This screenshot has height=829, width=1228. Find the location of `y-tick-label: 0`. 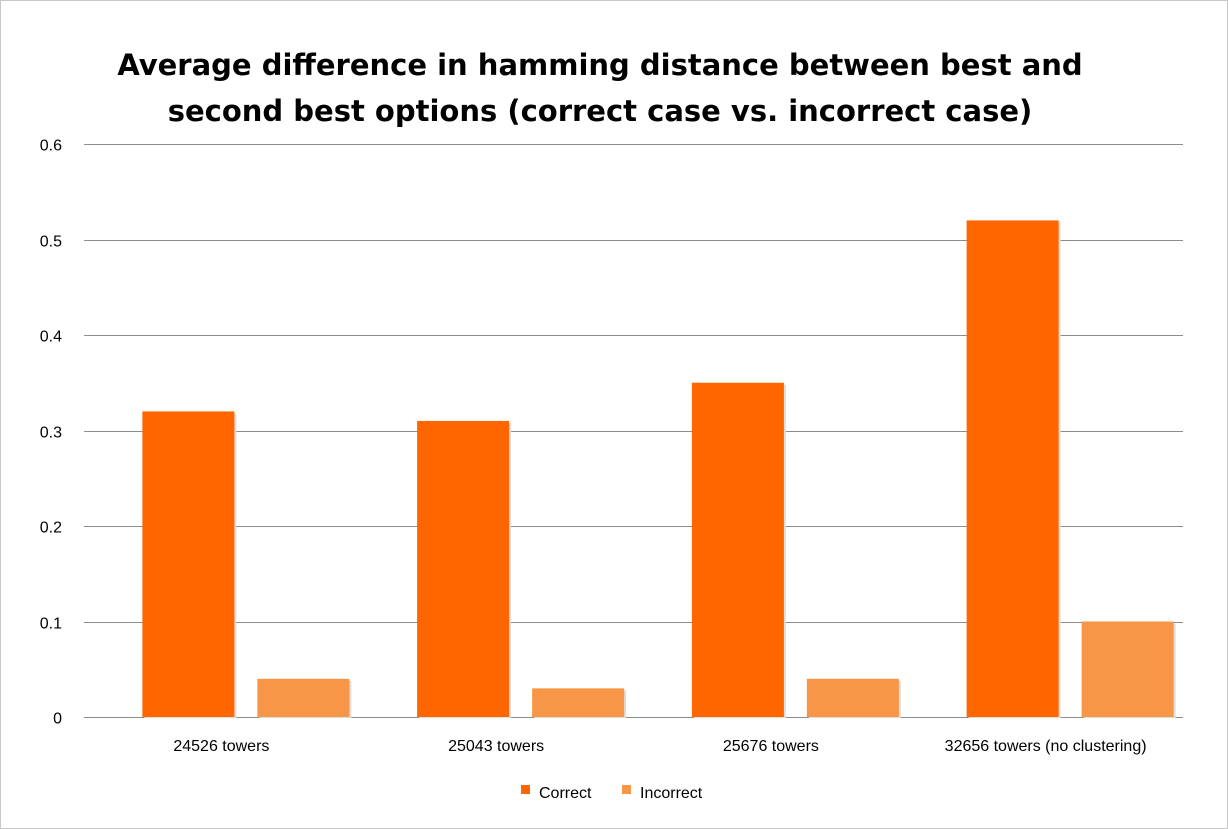

y-tick-label: 0 is located at coordinates (57, 719).